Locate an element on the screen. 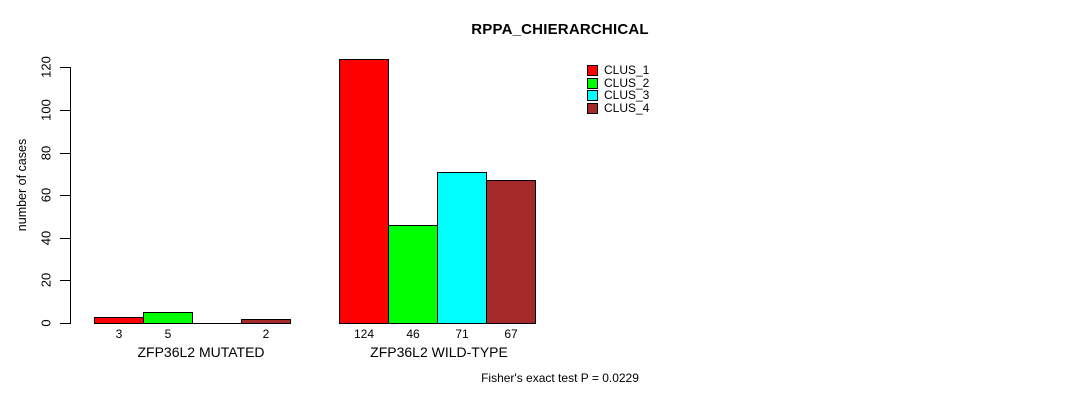 The image size is (1090, 400). bar-value-label: 2 is located at coordinates (266, 334).